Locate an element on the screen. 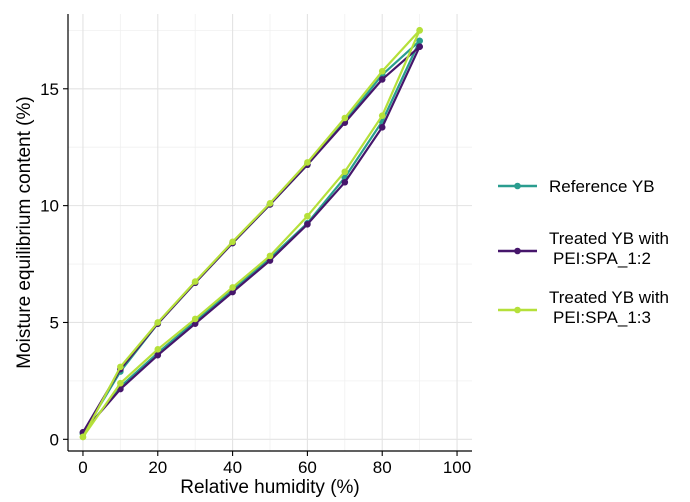  legend-label: Reference YB is located at coordinates (602, 186).